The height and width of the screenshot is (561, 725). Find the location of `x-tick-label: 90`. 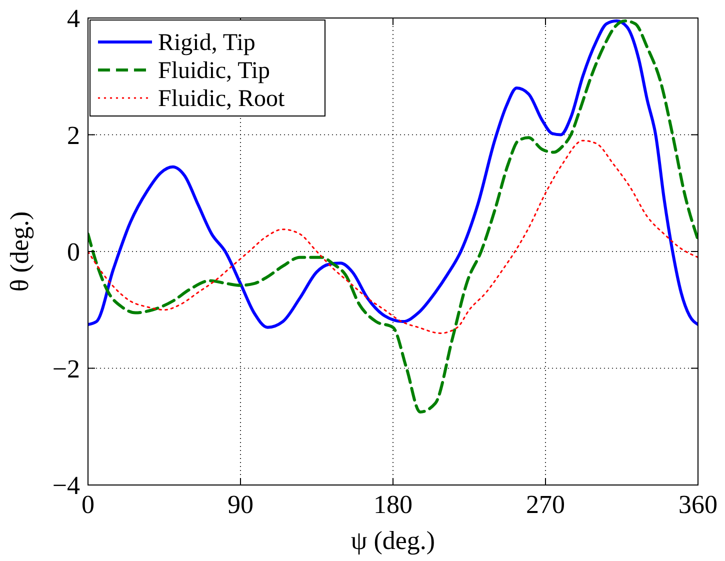

x-tick-label: 90 is located at coordinates (241, 504).